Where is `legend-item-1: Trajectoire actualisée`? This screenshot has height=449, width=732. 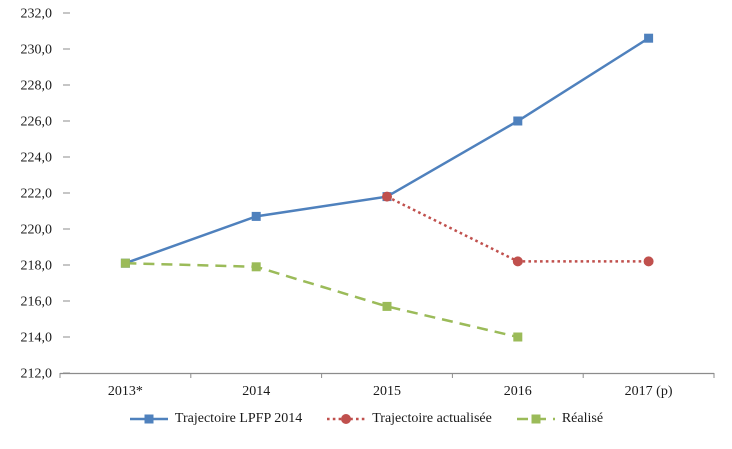
legend-item-1: Trajectoire actualisée is located at coordinates (409, 419).